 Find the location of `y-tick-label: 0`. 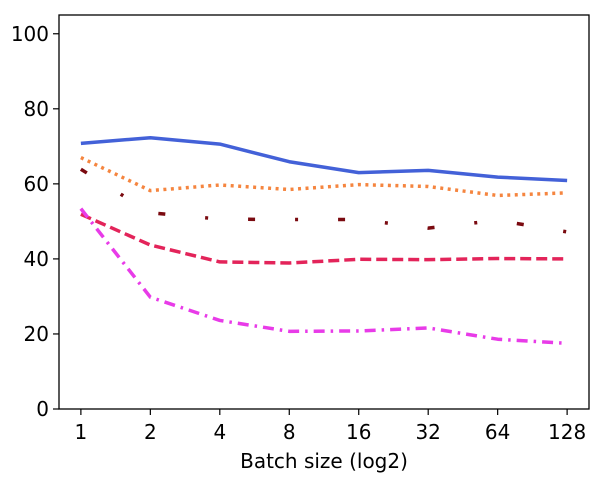

y-tick-label: 0 is located at coordinates (42, 409).